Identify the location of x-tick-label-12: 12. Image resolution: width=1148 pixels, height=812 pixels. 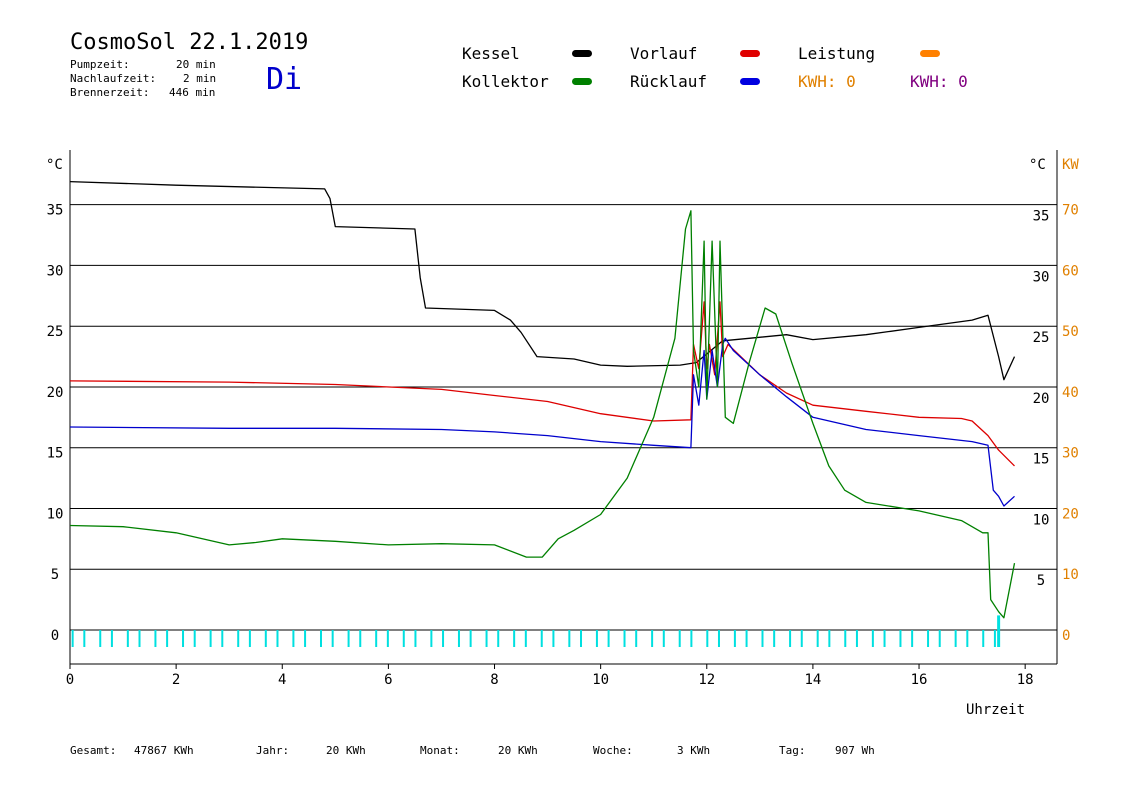
(706, 680).